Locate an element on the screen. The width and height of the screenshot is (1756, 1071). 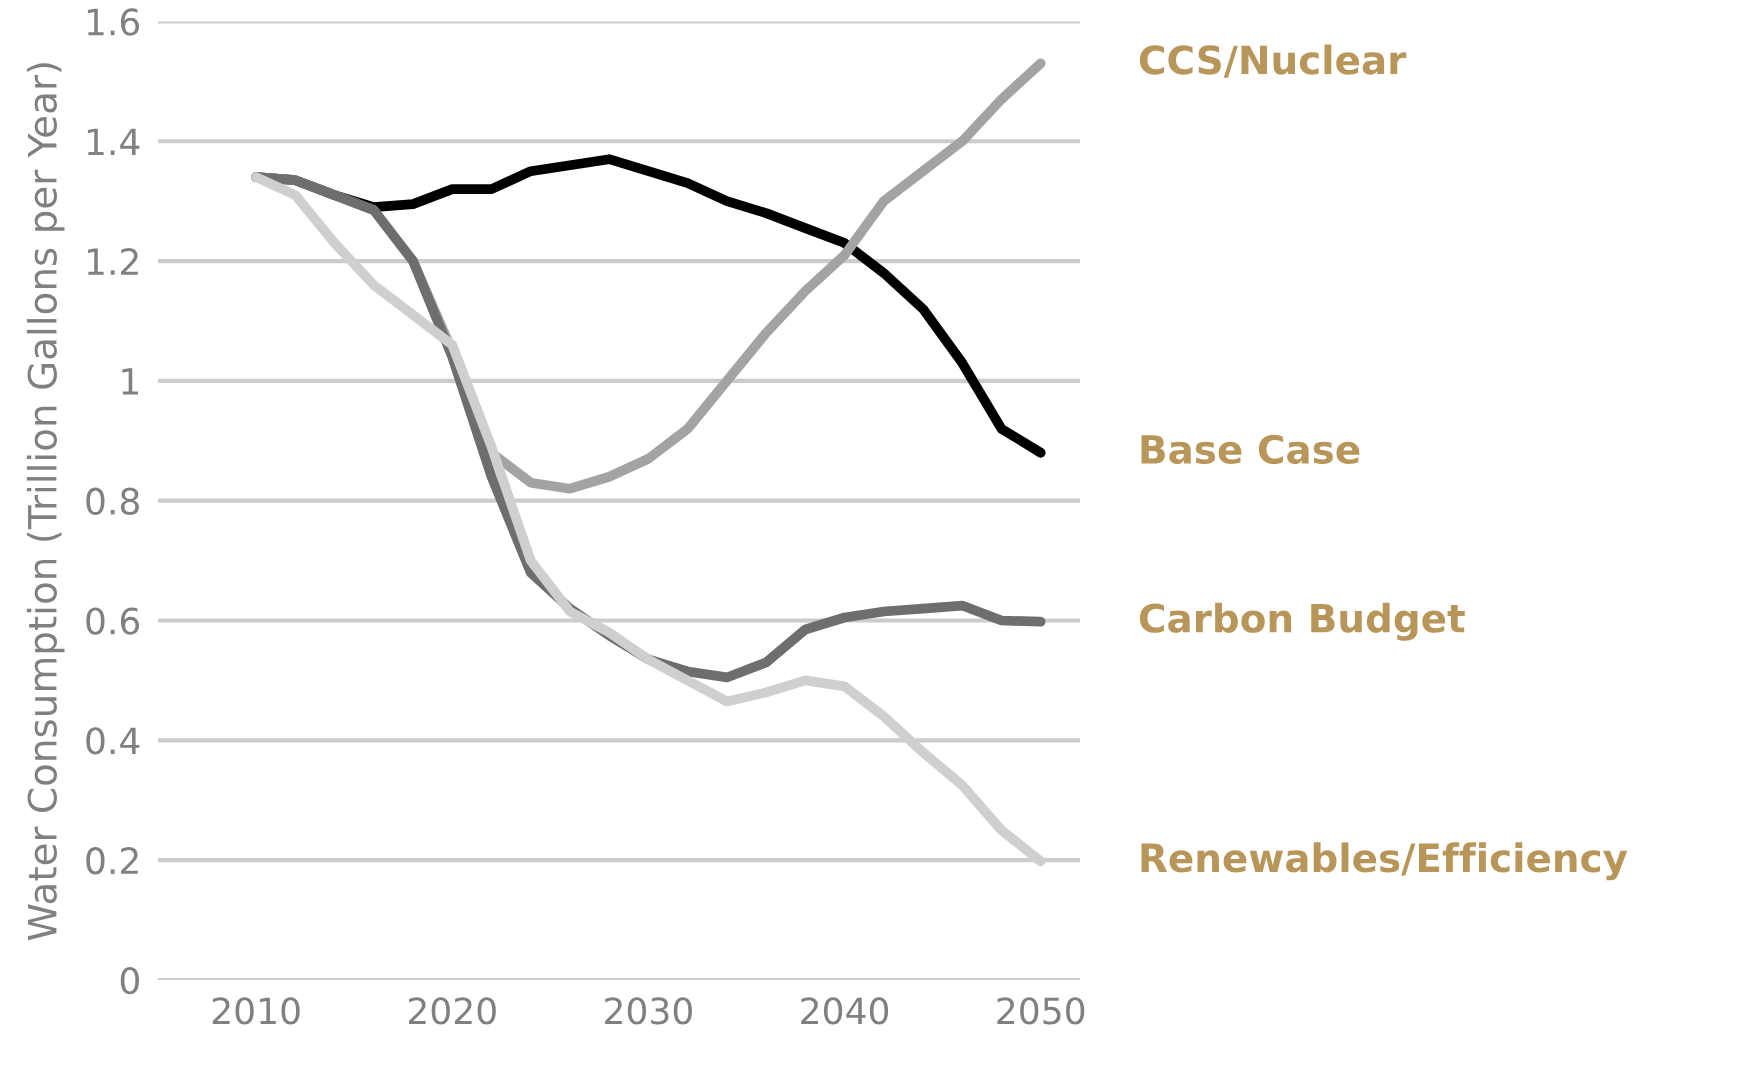
text: Renewables/Efficiency is located at coordinates (1384, 861).